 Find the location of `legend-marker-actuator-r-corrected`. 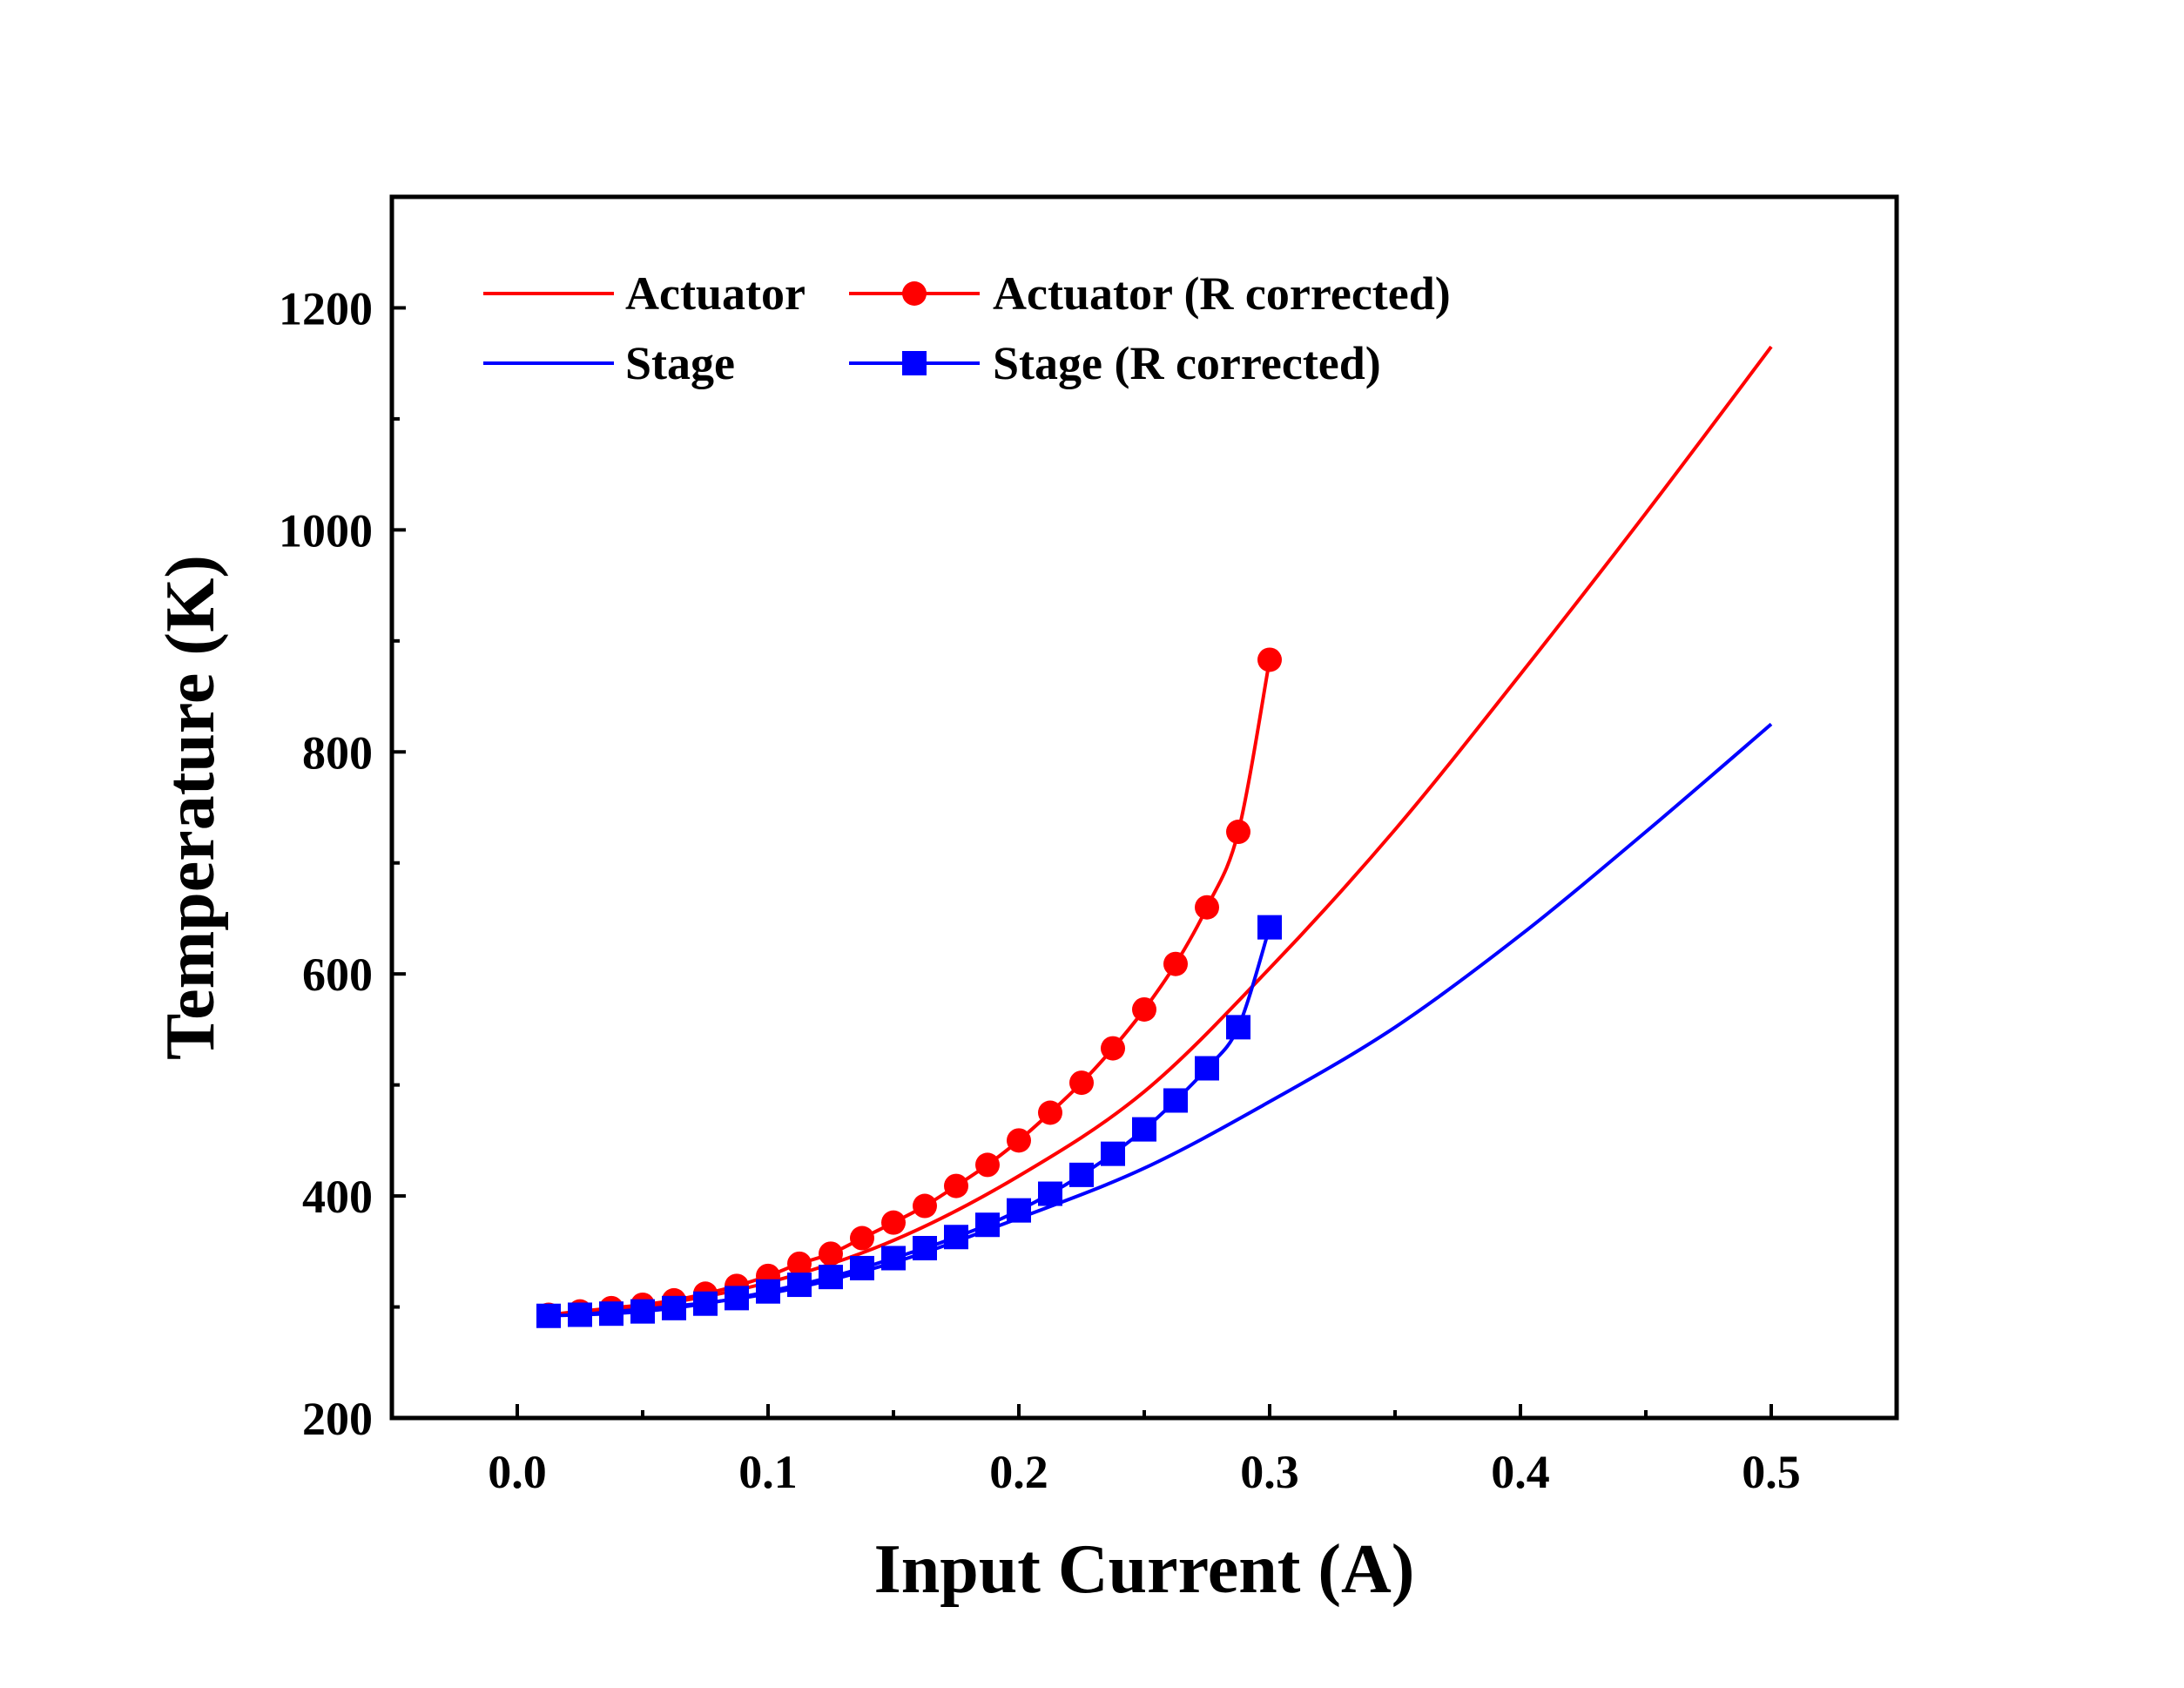

legend-marker-actuator-r-corrected is located at coordinates (914, 293).